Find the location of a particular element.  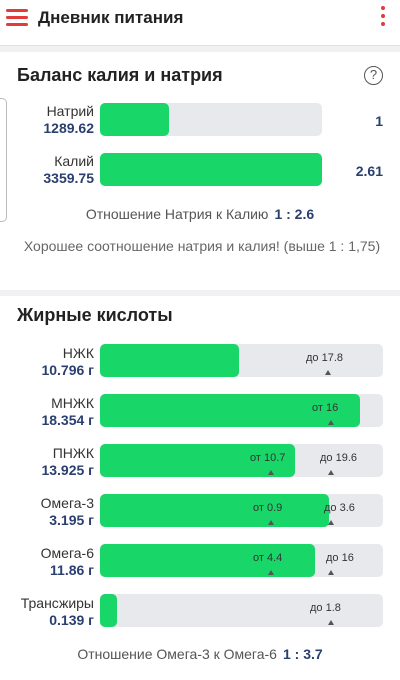

potassium-bar is located at coordinates (211, 169).